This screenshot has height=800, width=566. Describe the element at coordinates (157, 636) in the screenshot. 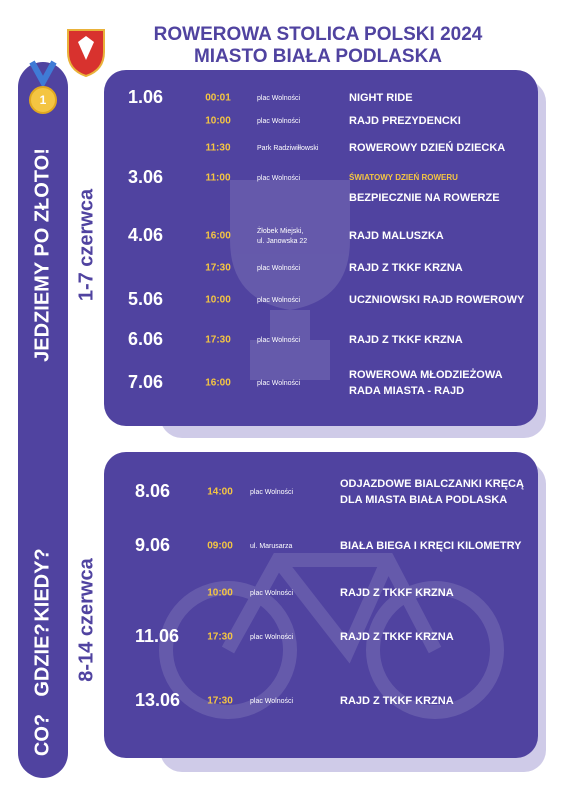

I see `date: 11.06` at that location.